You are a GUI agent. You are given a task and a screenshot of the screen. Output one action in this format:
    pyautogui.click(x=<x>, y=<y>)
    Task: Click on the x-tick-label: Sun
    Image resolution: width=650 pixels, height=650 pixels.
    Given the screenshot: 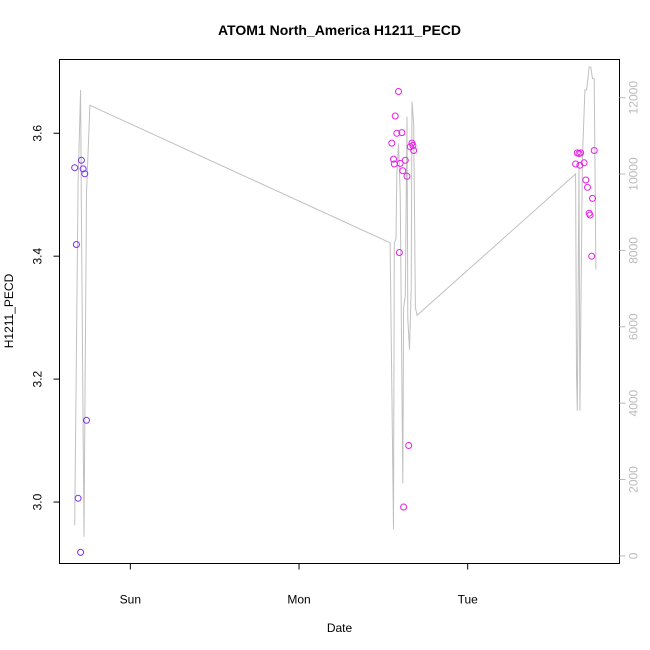 What is the action you would take?
    pyautogui.click(x=130, y=600)
    